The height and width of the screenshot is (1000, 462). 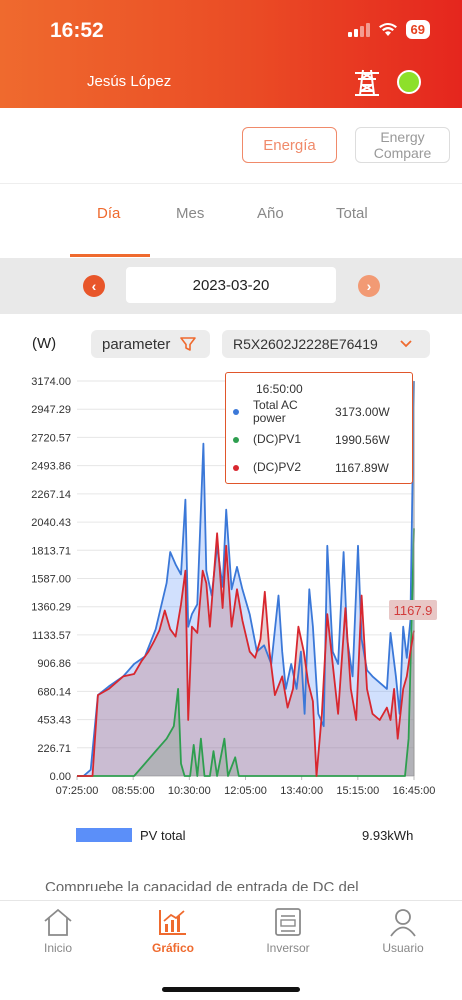 What do you see at coordinates (362, 468) in the screenshot?
I see `tooltip-series-value: 1167.89W` at bounding box center [362, 468].